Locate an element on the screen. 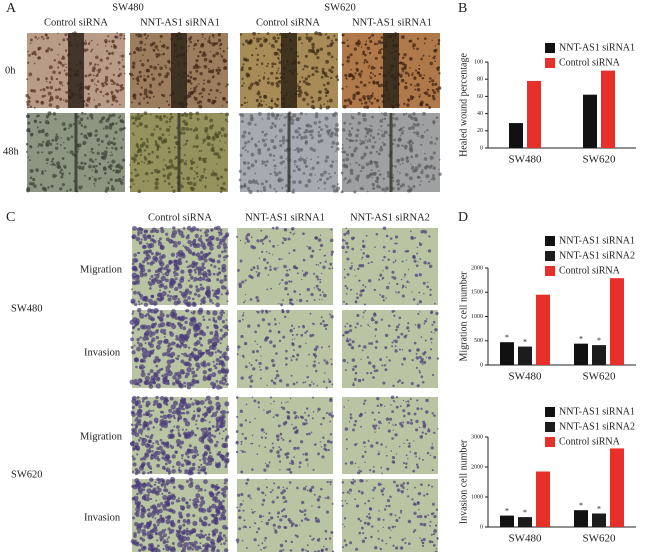 This screenshot has height=552, width=650. assay: Invasion is located at coordinates (102, 352).